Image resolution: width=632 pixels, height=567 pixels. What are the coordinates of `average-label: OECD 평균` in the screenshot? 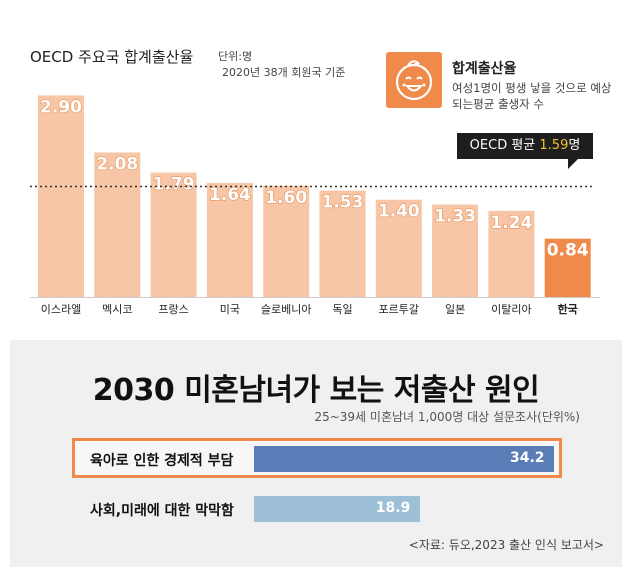 It's located at (502, 145).